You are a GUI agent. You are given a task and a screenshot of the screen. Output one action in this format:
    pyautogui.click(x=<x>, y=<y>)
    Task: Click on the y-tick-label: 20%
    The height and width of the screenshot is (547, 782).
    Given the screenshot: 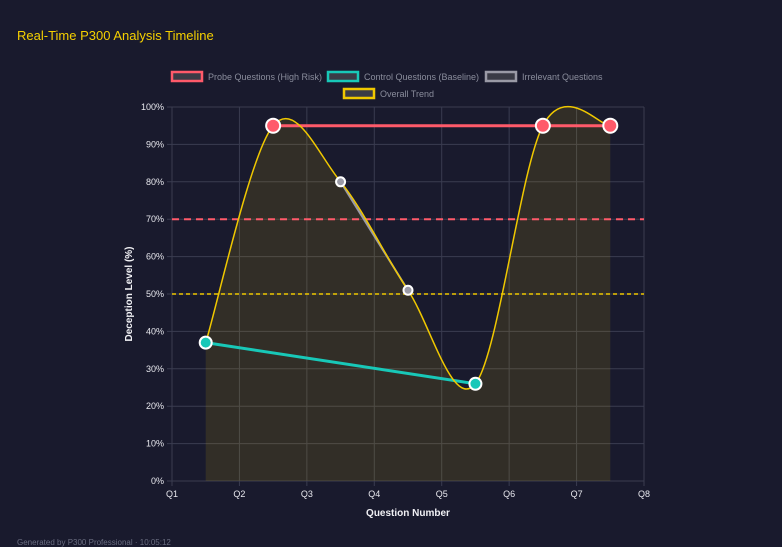 What is the action you would take?
    pyautogui.click(x=155, y=406)
    